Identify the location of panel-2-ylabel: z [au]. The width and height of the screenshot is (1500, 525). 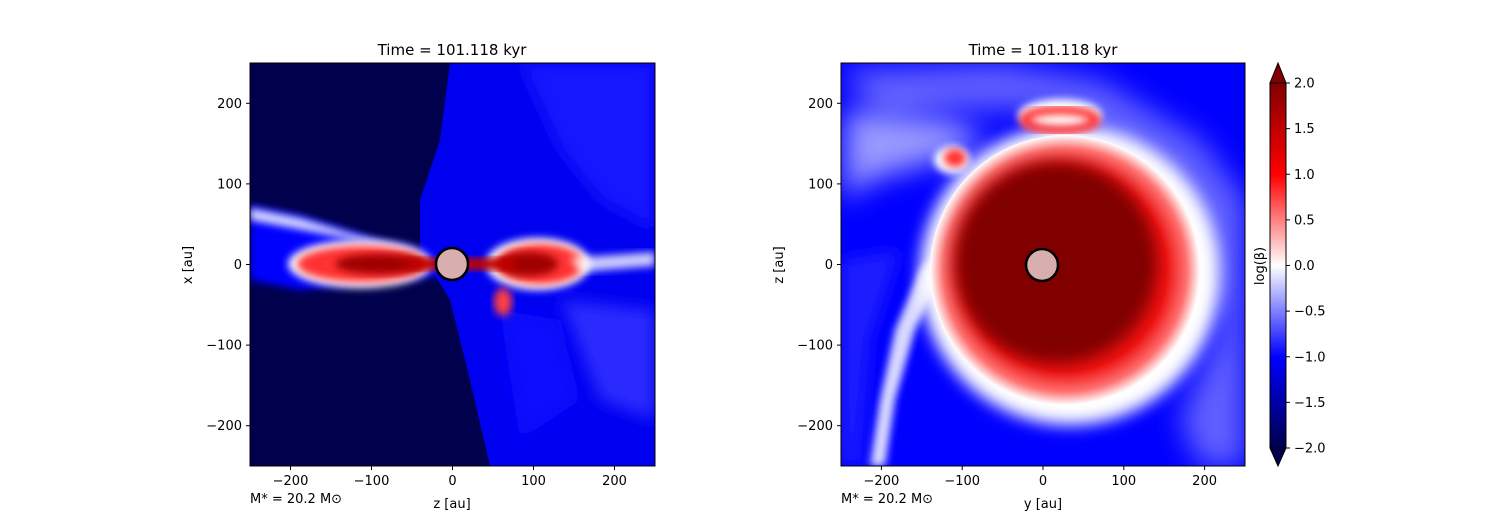
(779, 264).